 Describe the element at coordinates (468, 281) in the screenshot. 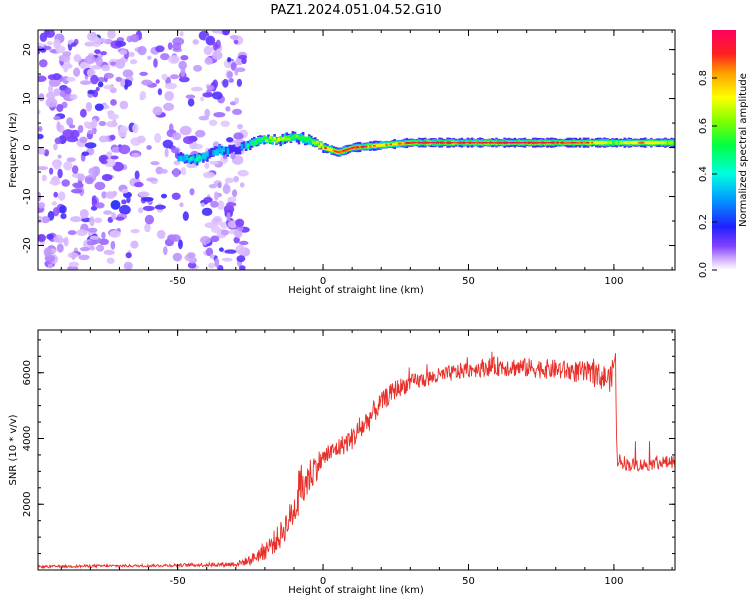

I see `x-tick-label: 50` at that location.